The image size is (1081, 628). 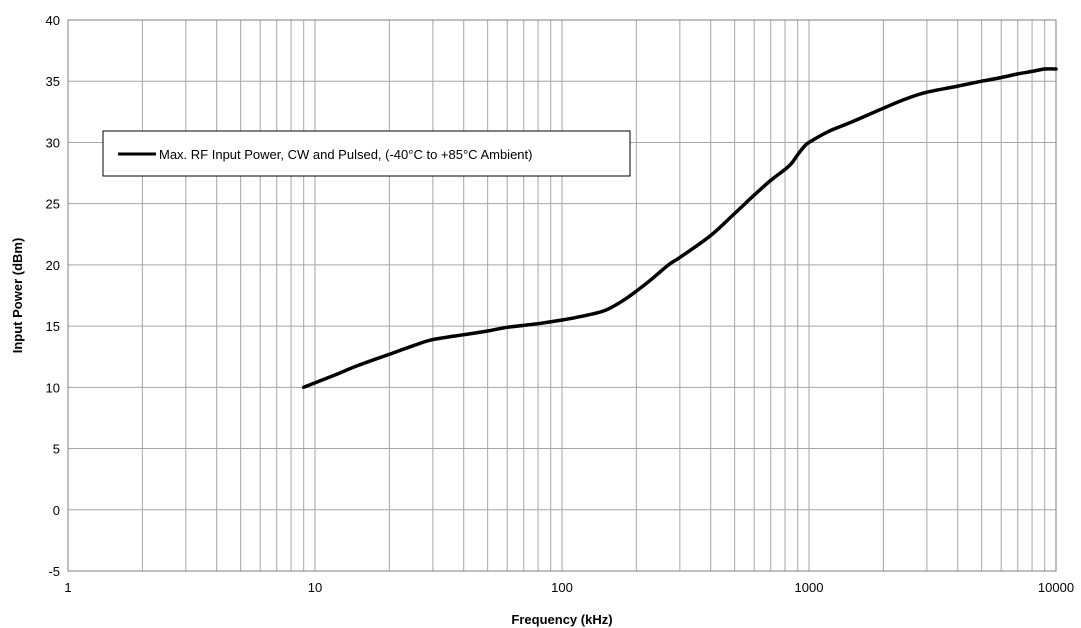 What do you see at coordinates (561, 619) in the screenshot?
I see `x-axis-title: Frequency (kHz)` at bounding box center [561, 619].